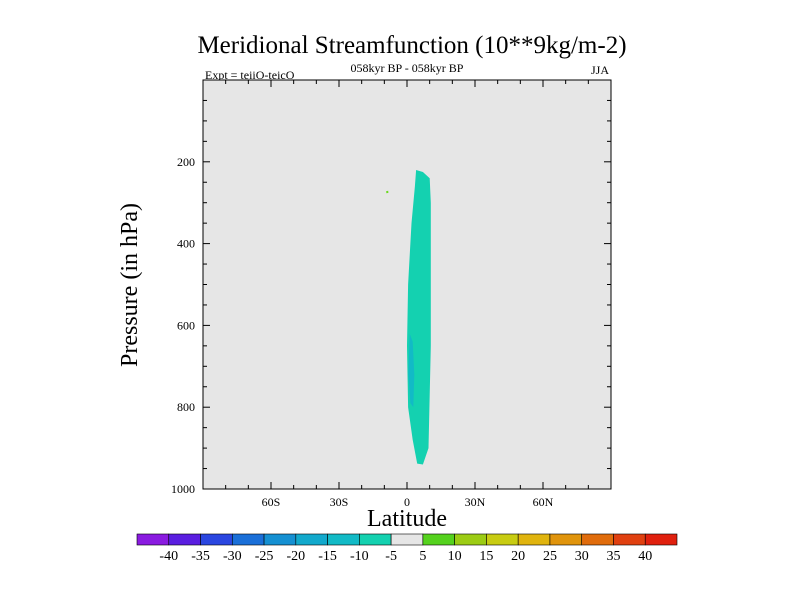  I want to click on colorbar-label: -25, so click(264, 556).